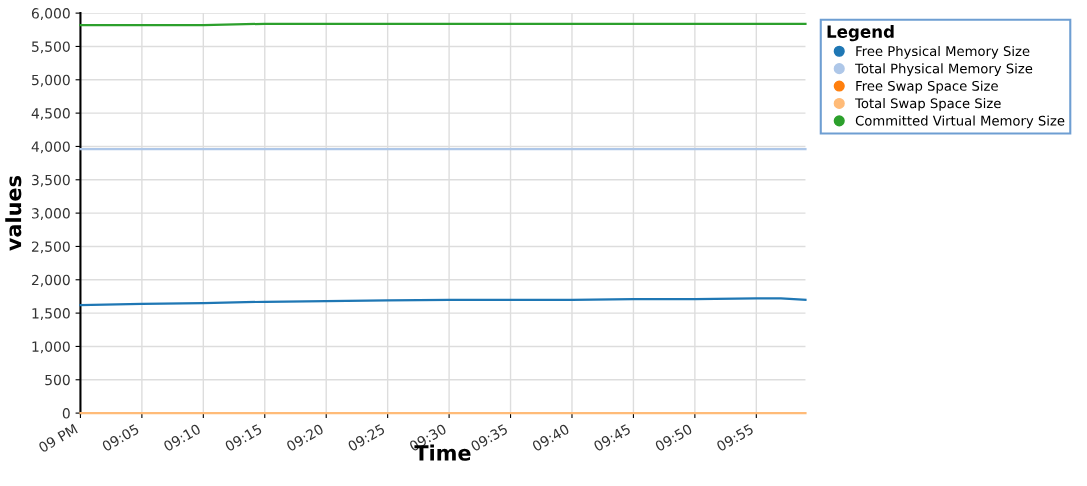  I want to click on x-tick-label: 09 PM, so click(57, 438).